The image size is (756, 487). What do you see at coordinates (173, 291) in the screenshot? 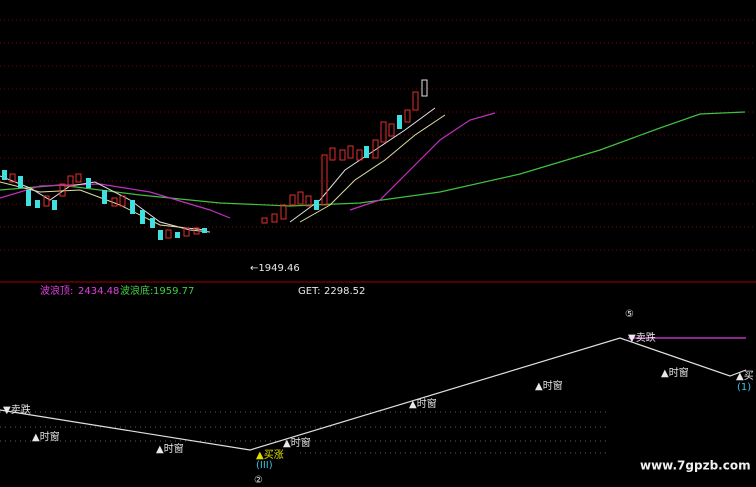
I see `wave-bottom-value: 1959.77` at bounding box center [173, 291].